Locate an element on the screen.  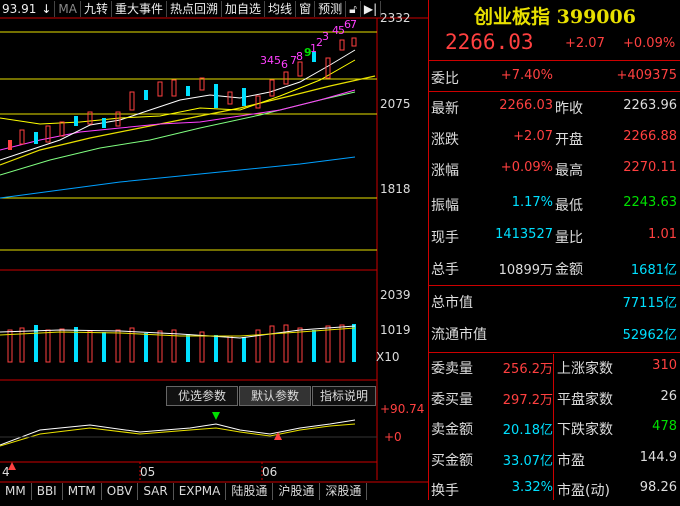
date-label-05: 05 is located at coordinates (148, 472).